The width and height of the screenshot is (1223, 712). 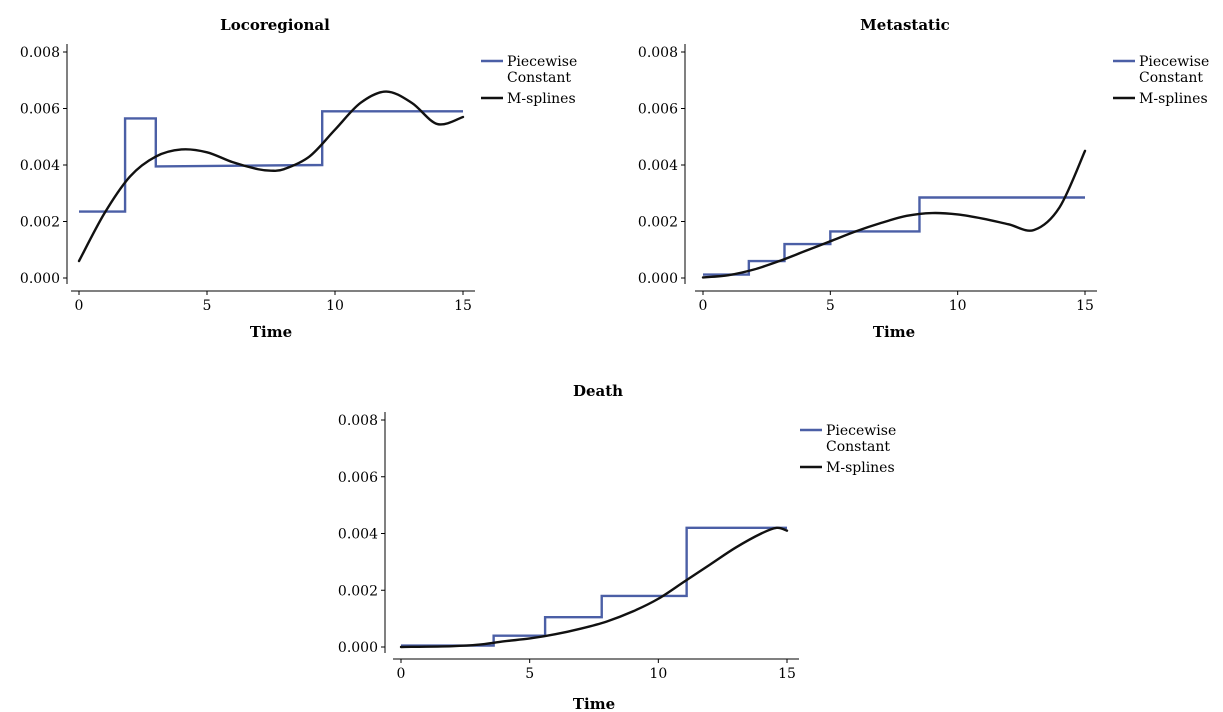 I want to click on chart-title: Death, so click(x=598, y=391).